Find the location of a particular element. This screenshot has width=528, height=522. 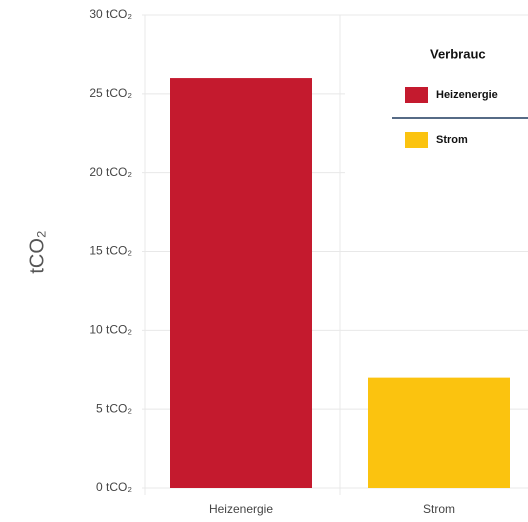

legend-title: Verbrauc is located at coordinates (458, 53).